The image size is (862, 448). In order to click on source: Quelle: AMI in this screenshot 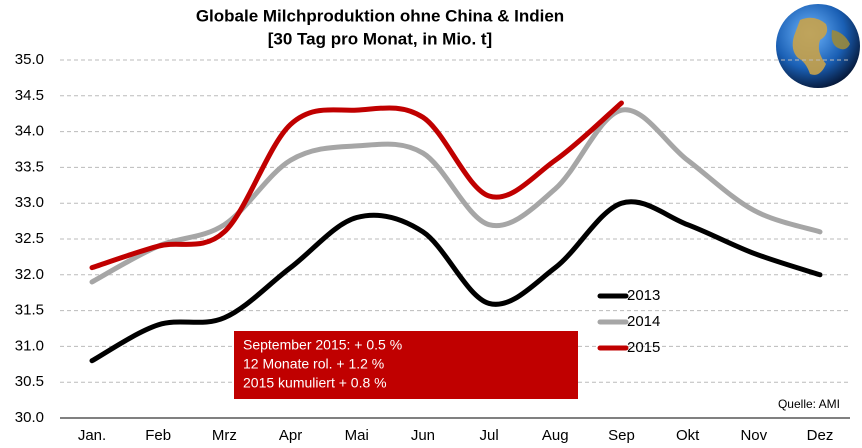, I will do `click(809, 404)`.